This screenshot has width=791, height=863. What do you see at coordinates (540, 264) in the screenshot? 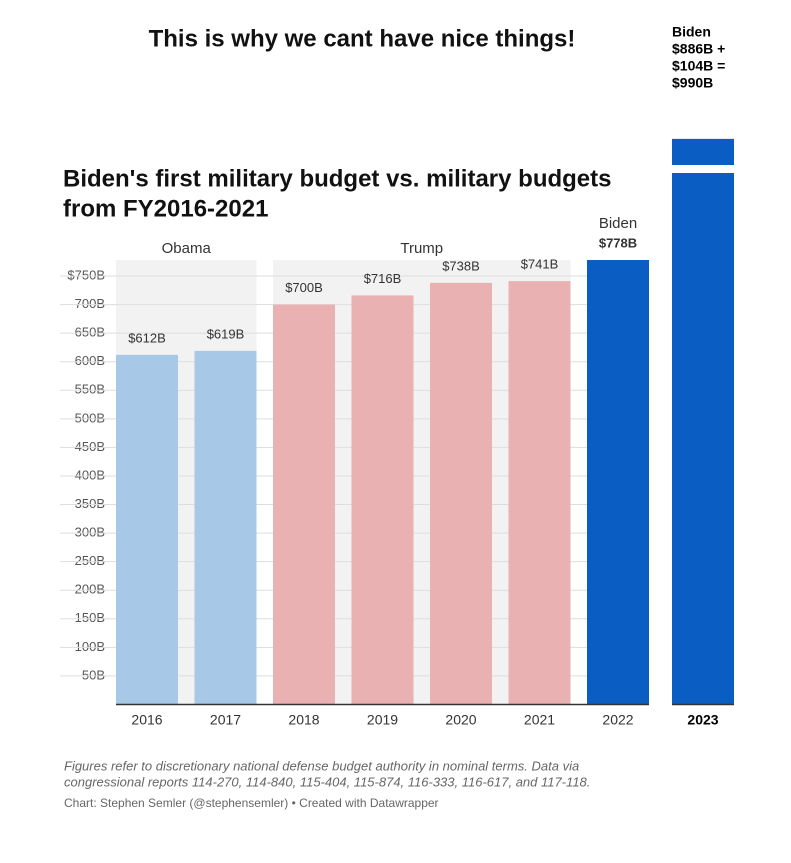
I see `value-label: $741B` at bounding box center [540, 264].